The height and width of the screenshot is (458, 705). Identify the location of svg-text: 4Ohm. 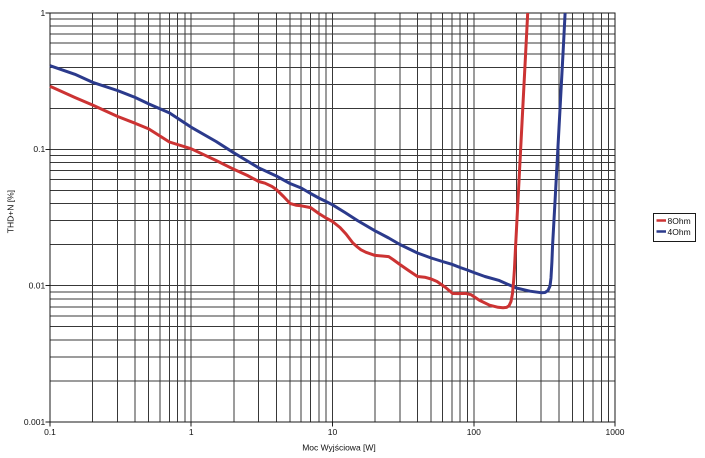
(679, 232).